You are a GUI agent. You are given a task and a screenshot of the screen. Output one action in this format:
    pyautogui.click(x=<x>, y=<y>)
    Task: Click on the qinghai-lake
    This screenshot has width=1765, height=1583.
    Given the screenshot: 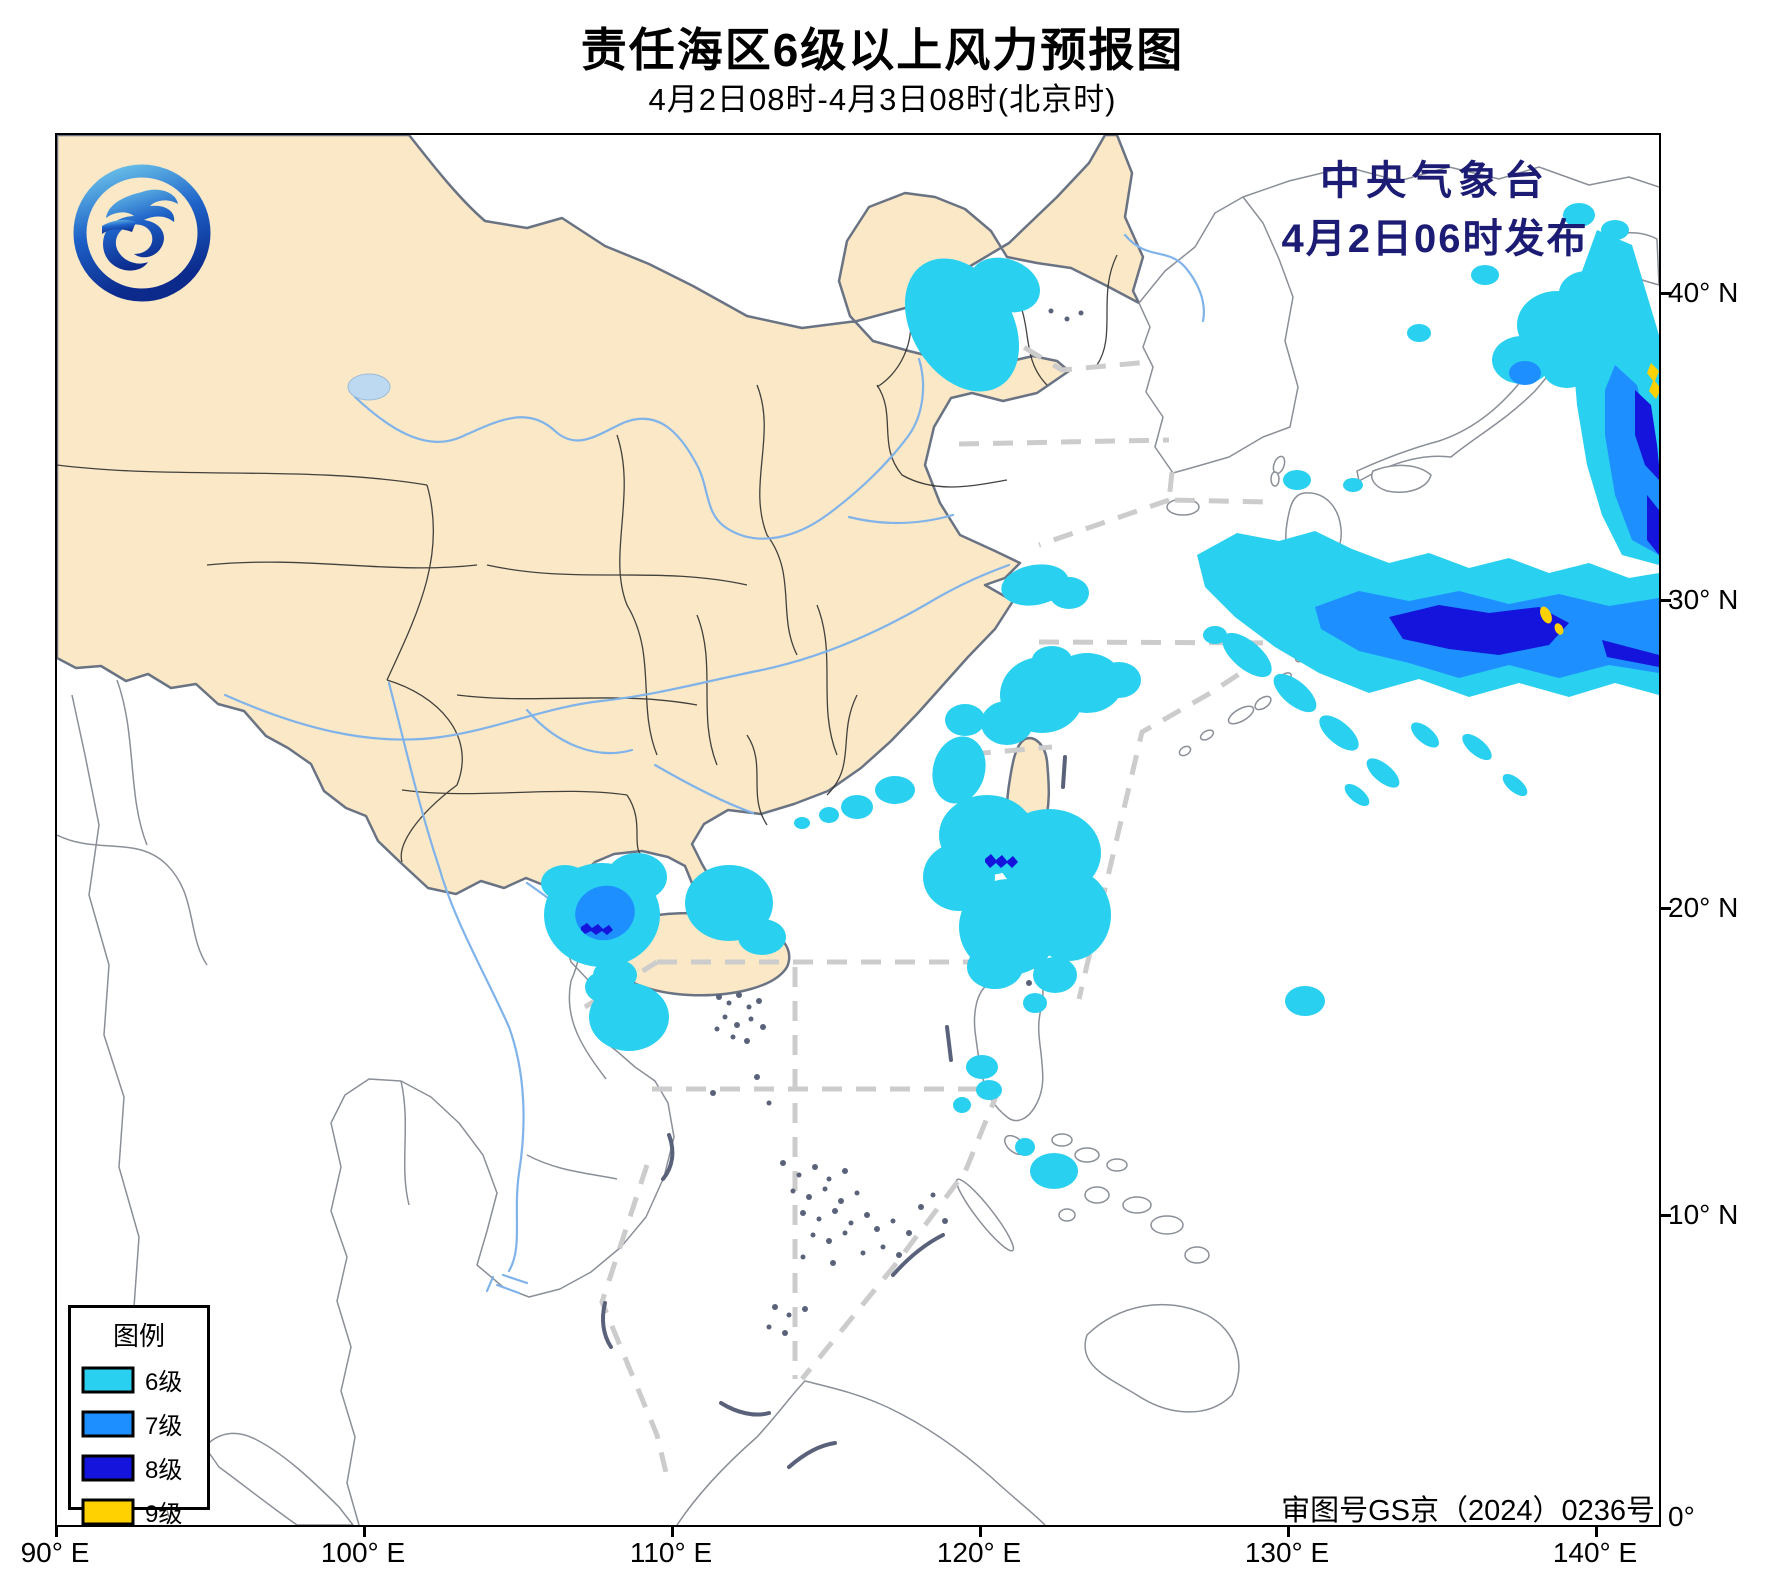 What is the action you would take?
    pyautogui.click(x=369, y=387)
    